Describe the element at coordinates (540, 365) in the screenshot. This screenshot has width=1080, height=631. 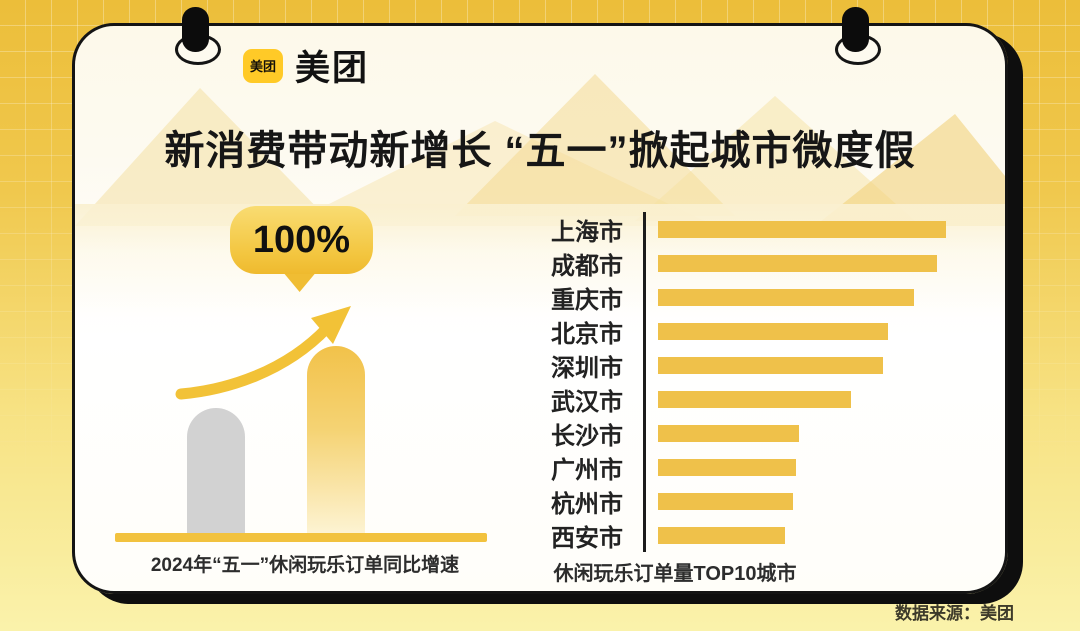
I see `city-row: 深圳市` at that location.